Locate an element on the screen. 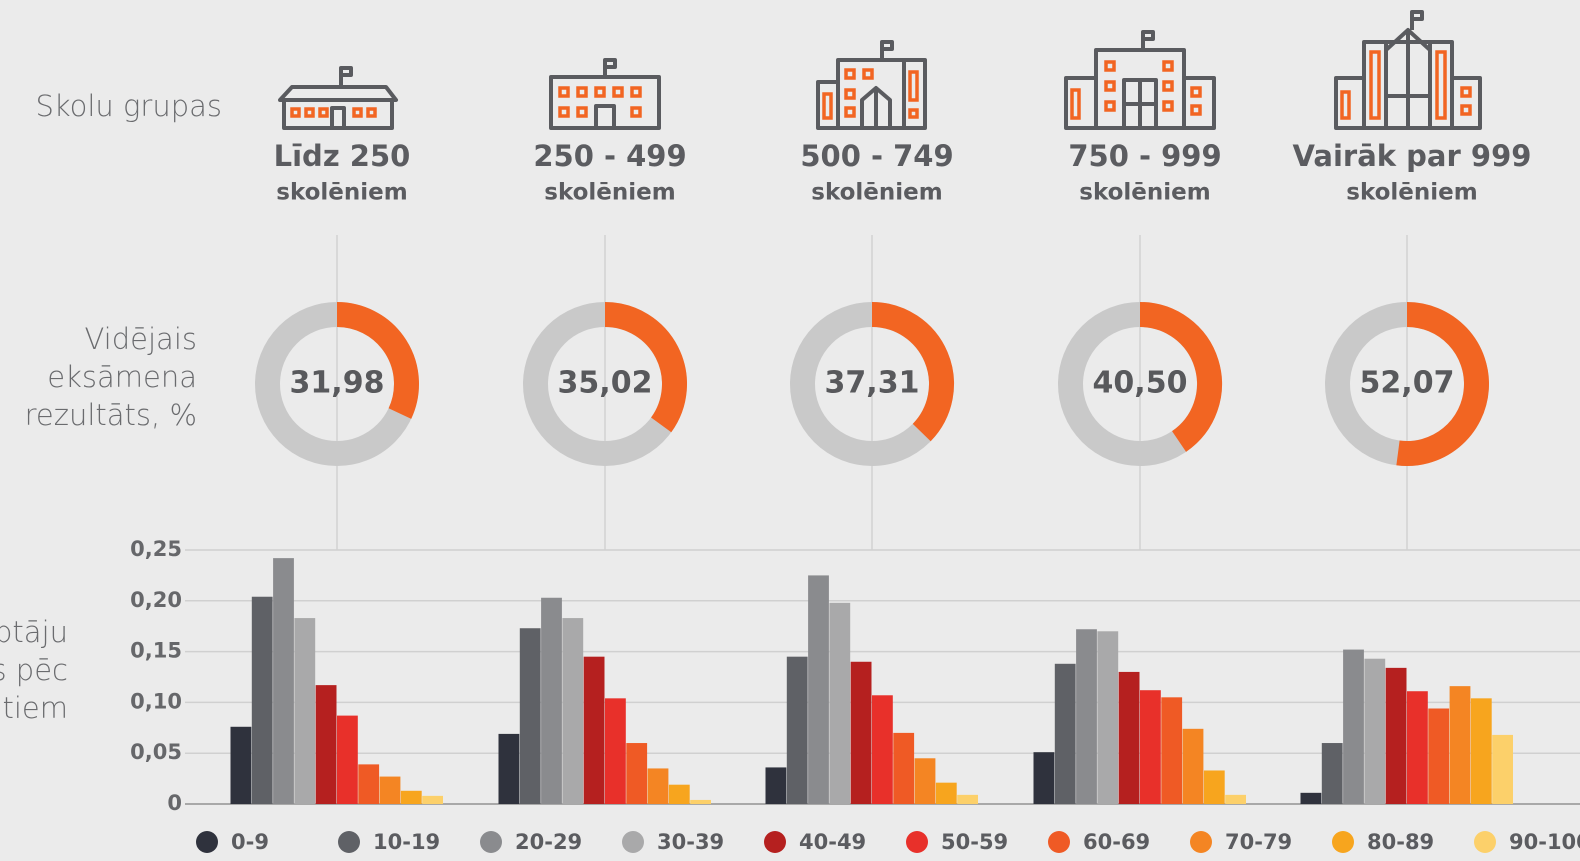  icons is located at coordinates (880, 70).